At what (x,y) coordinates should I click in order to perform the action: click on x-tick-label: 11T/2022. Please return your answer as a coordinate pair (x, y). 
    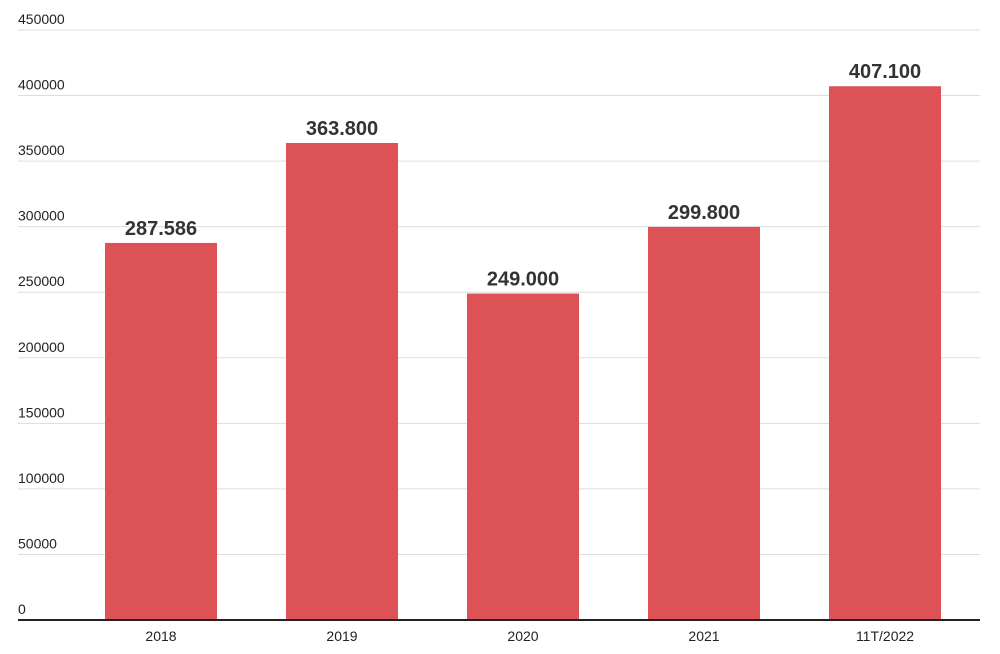
    Looking at the image, I should click on (885, 636).